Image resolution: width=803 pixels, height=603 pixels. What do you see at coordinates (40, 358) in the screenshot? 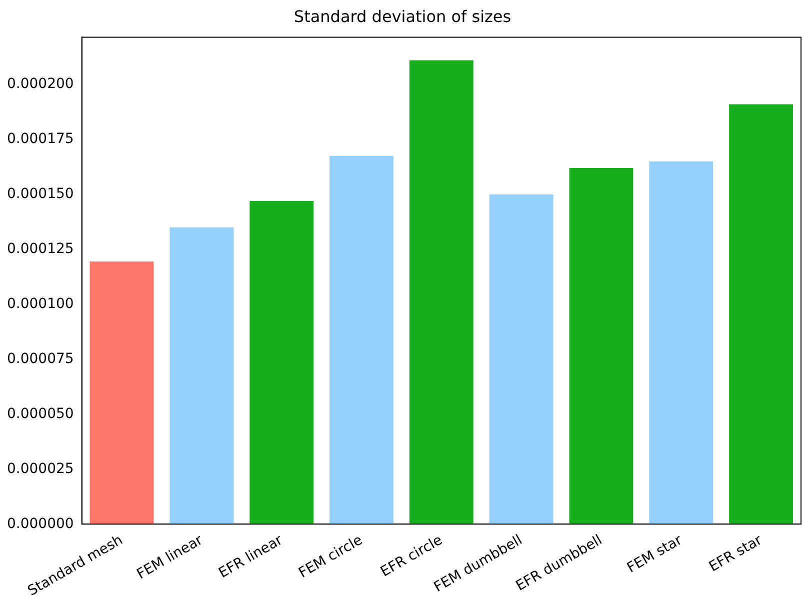
I see `y-tick-label: 0.000075` at bounding box center [40, 358].